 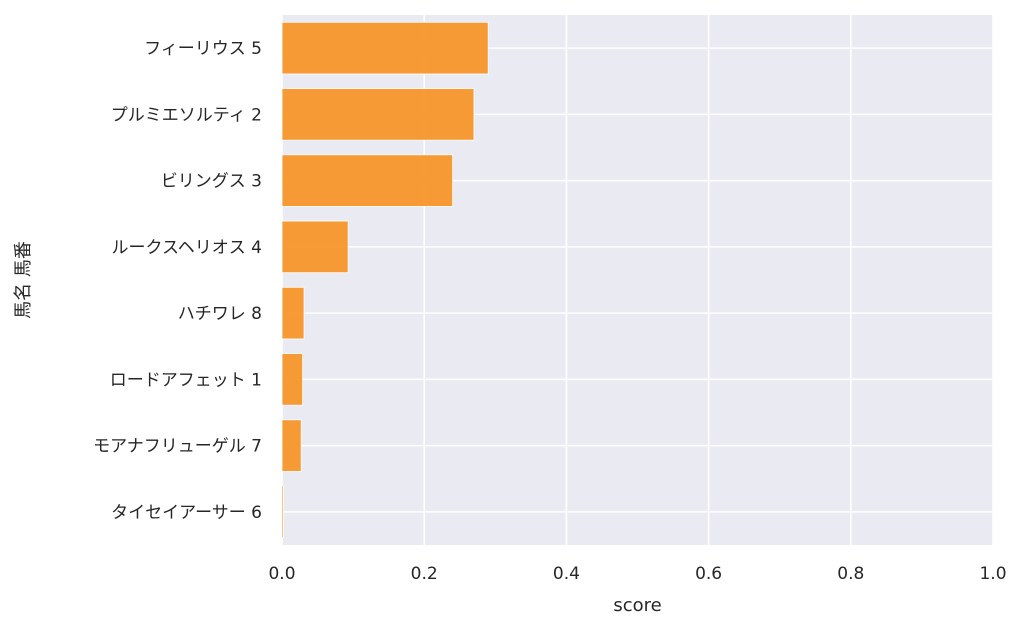 What do you see at coordinates (186, 248) in the screenshot?
I see `category-label: ルークスヘリオス 4` at bounding box center [186, 248].